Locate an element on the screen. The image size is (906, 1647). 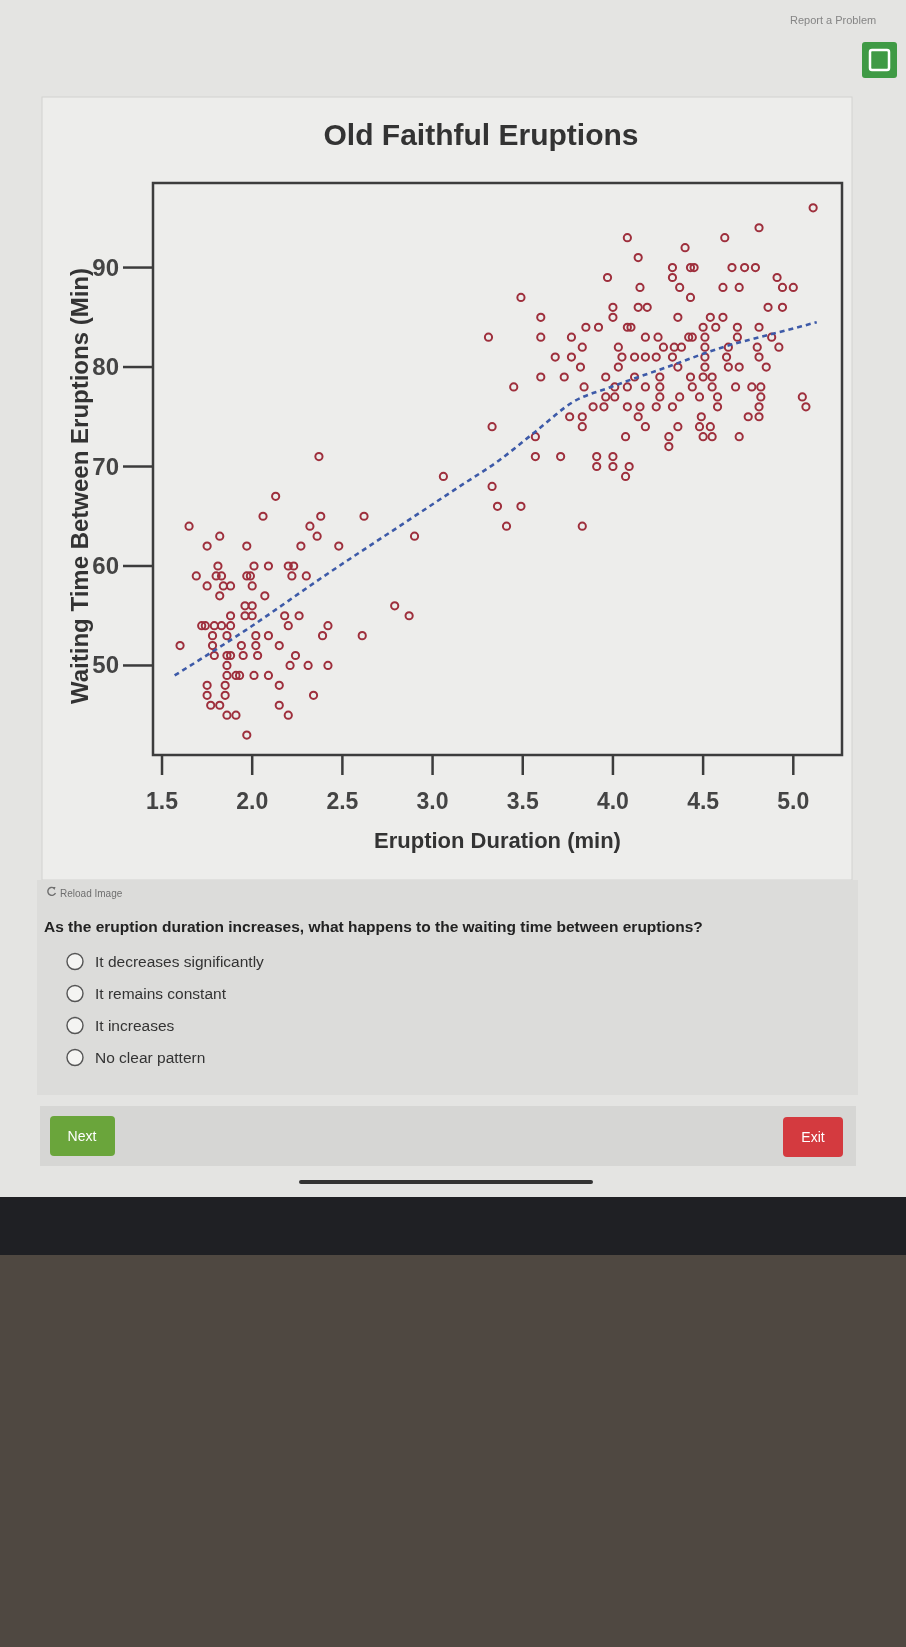
text: Report a Problem is located at coordinates (833, 20).